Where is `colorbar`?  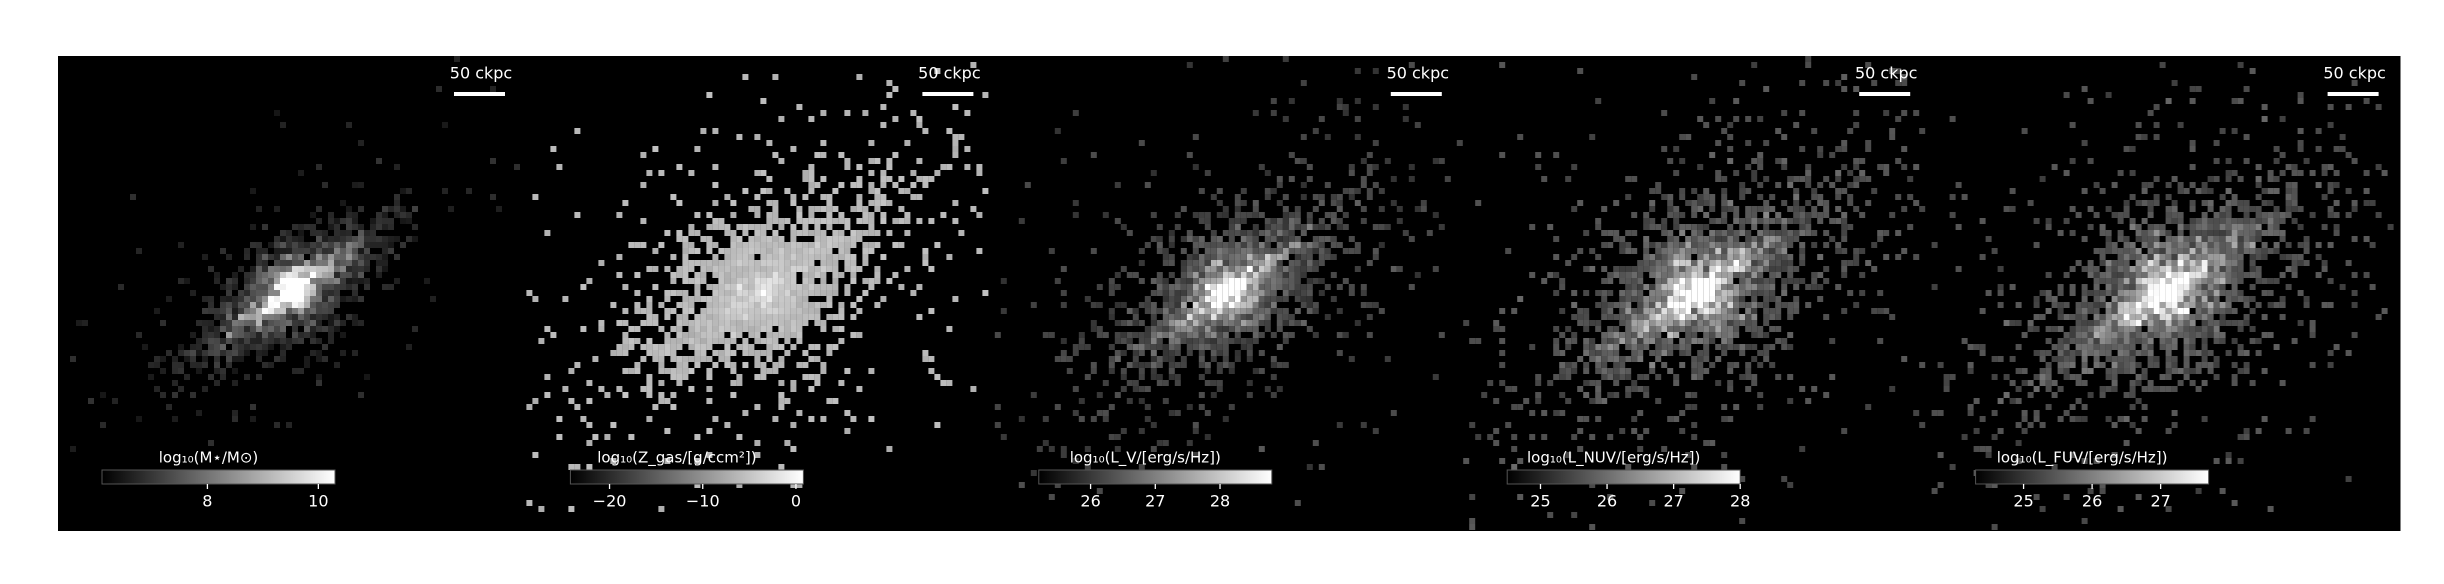 colorbar is located at coordinates (1623, 477).